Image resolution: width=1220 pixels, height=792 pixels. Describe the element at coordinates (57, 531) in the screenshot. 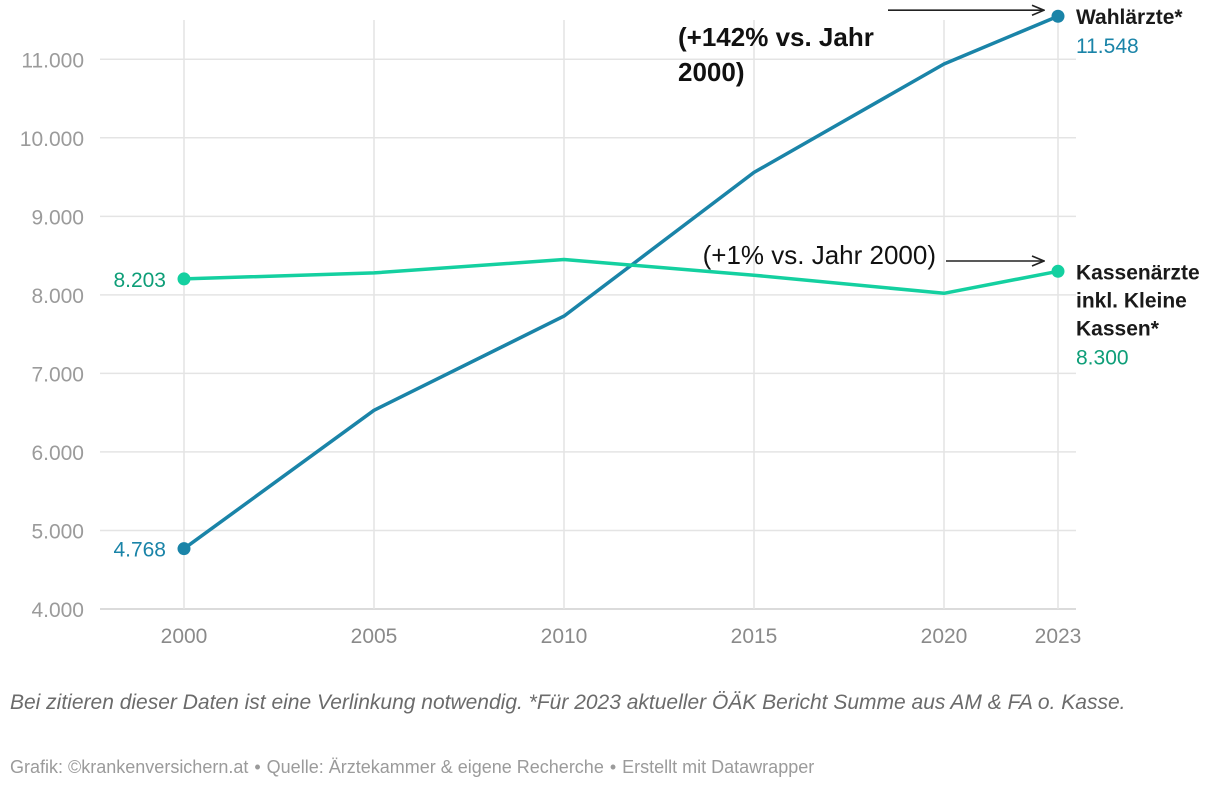

I see `y-tick-label: 5.000` at that location.